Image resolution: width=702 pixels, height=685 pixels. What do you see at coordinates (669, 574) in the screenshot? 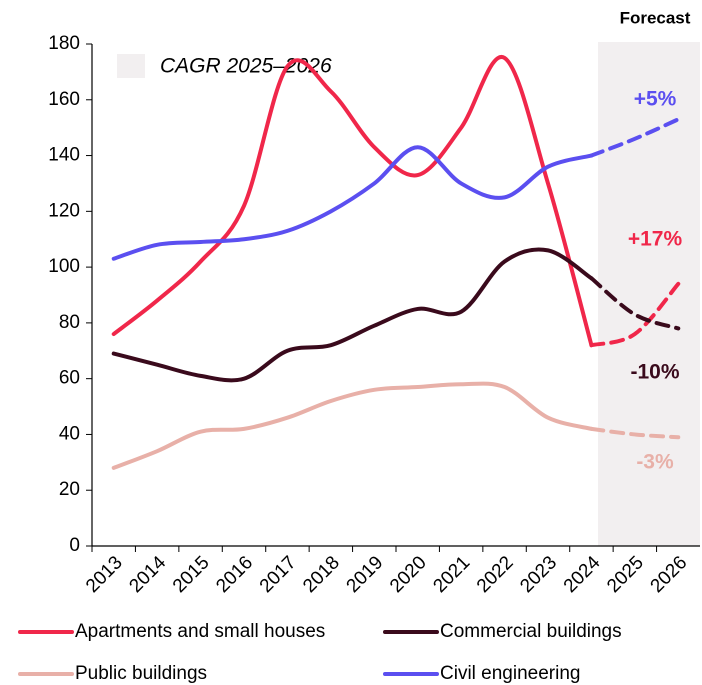
I see `x-tick-label: 2026` at bounding box center [669, 574].